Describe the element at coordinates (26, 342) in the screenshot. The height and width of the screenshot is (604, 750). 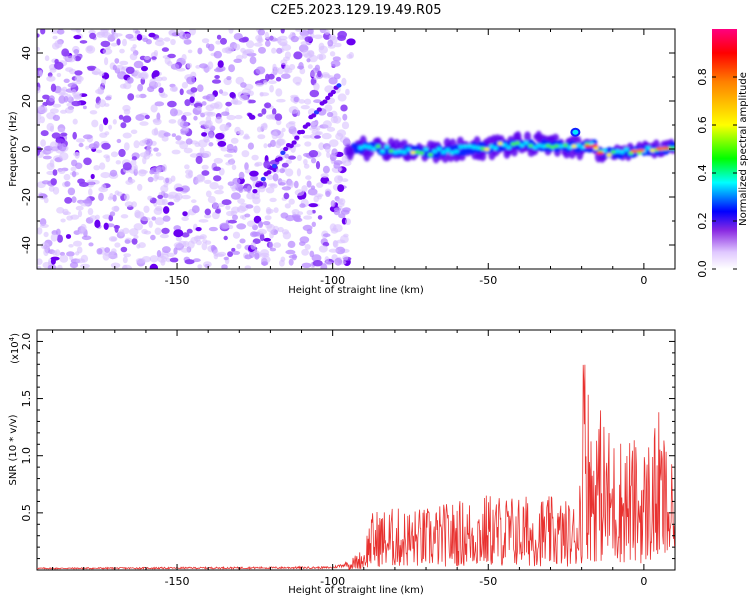
I see `snr-y-tick-label: 2.0` at that location.